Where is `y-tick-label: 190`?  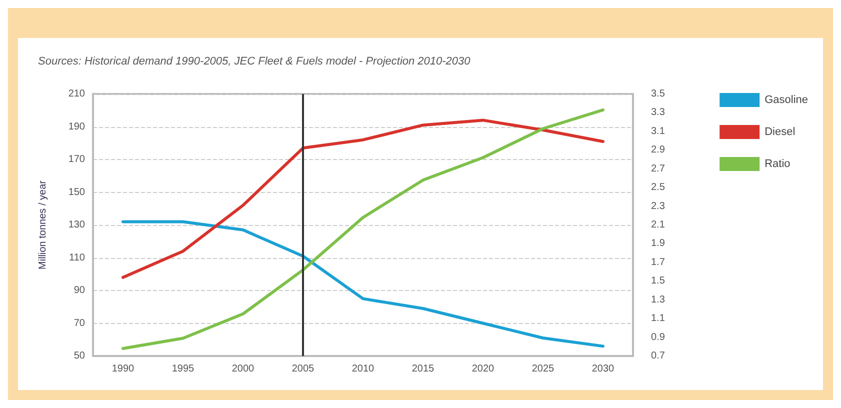 y-tick-label: 190 is located at coordinates (77, 126).